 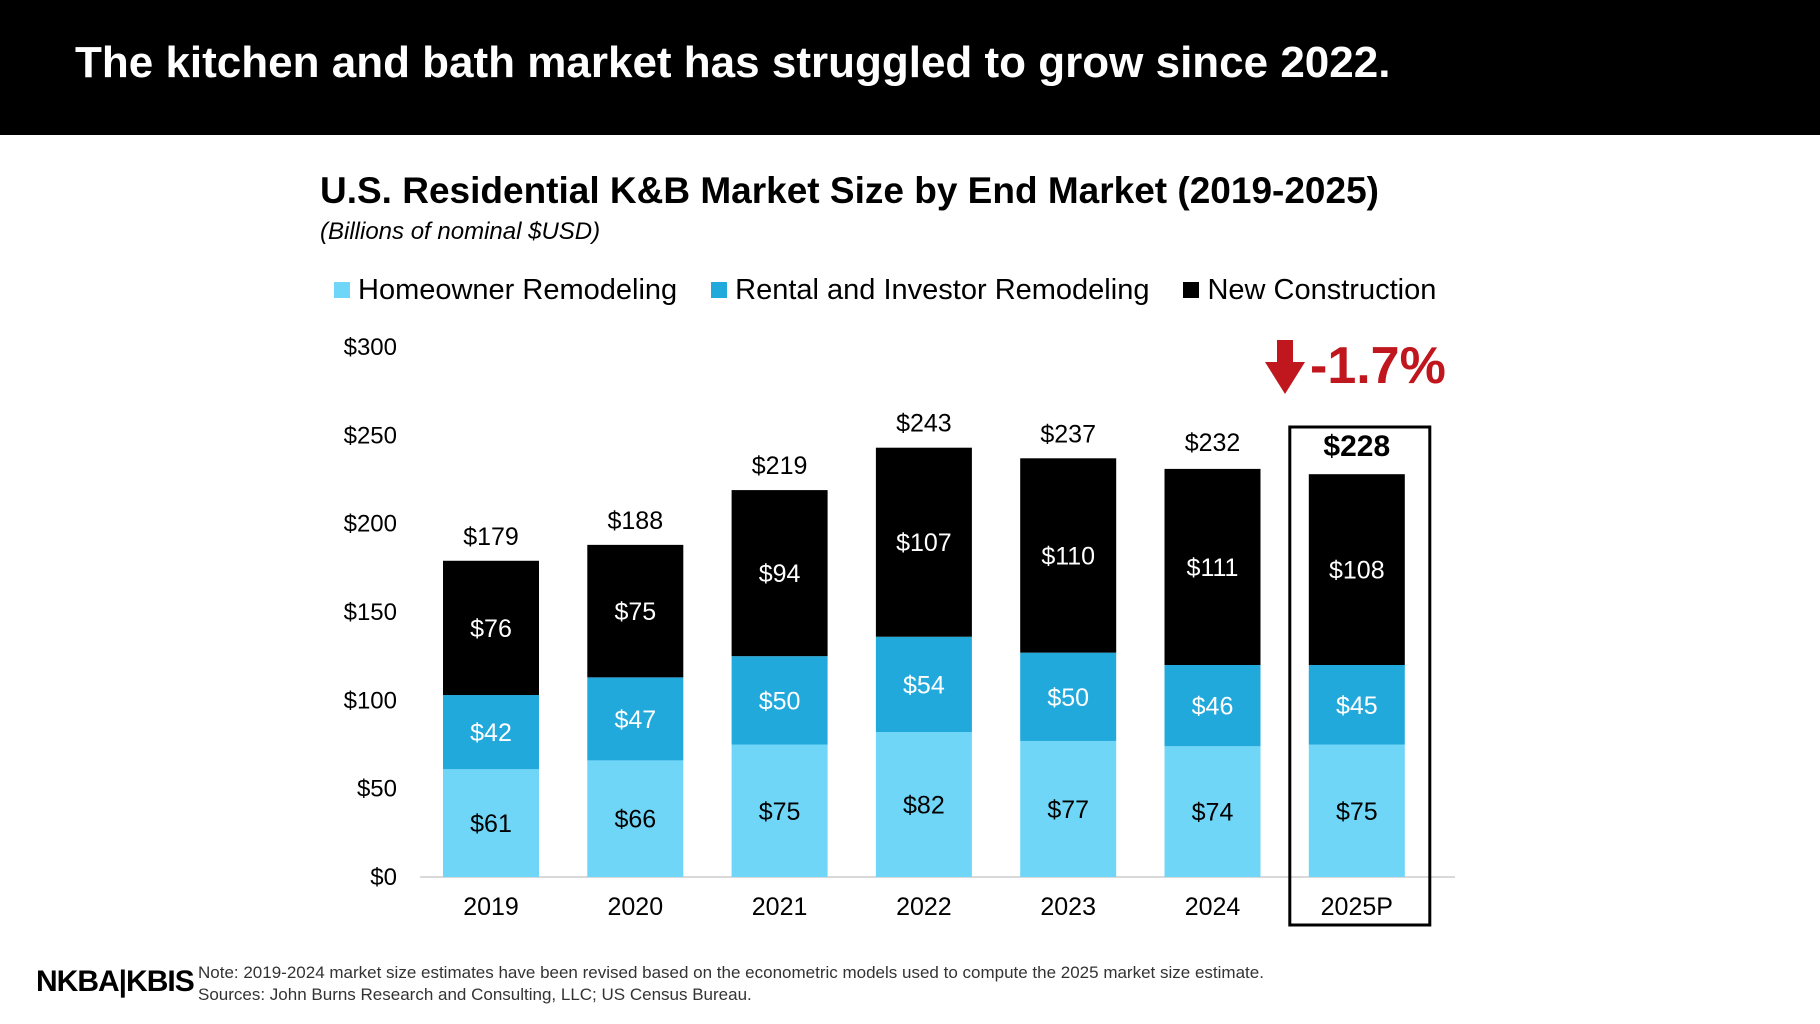 What do you see at coordinates (1191, 290) in the screenshot?
I see `legend-swatch-new-construction` at bounding box center [1191, 290].